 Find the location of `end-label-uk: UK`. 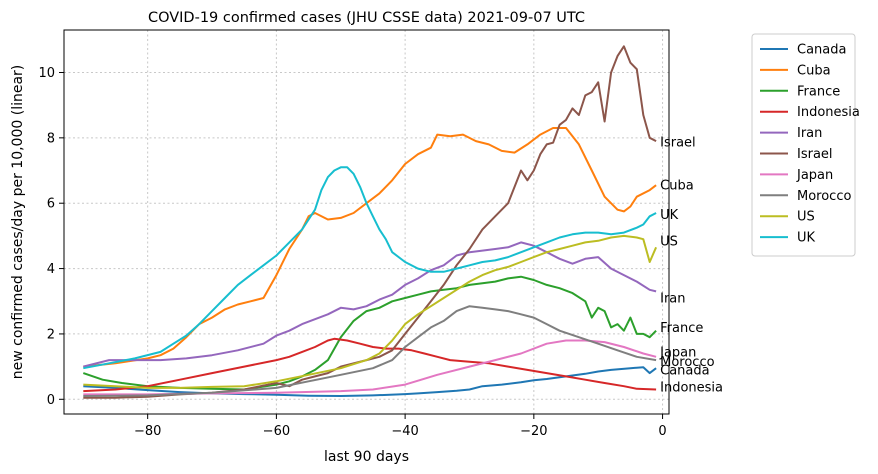

end-label-uk: UK is located at coordinates (669, 215).